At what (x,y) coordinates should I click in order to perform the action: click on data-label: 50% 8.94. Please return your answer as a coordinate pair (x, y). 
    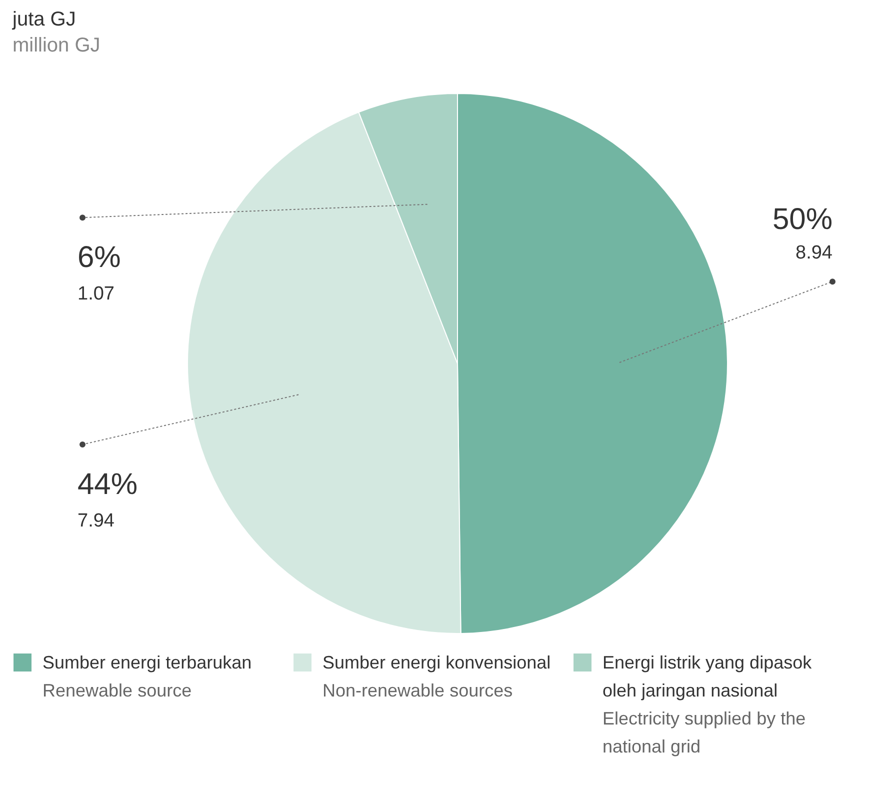
    Looking at the image, I should click on (802, 233).